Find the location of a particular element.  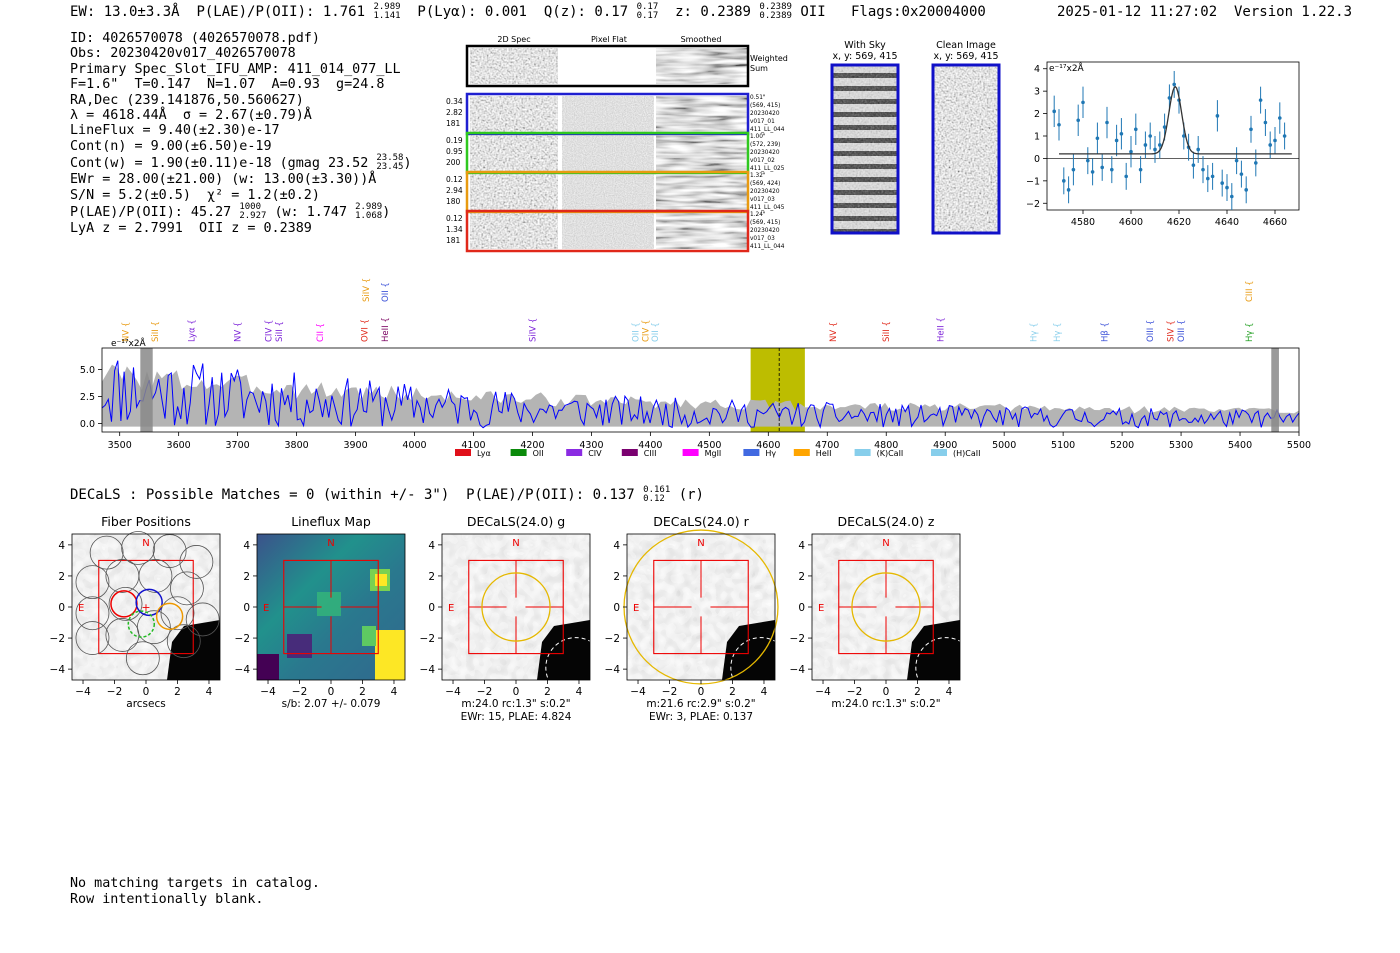

emission-line-label: SiIV { is located at coordinates (533, 330).